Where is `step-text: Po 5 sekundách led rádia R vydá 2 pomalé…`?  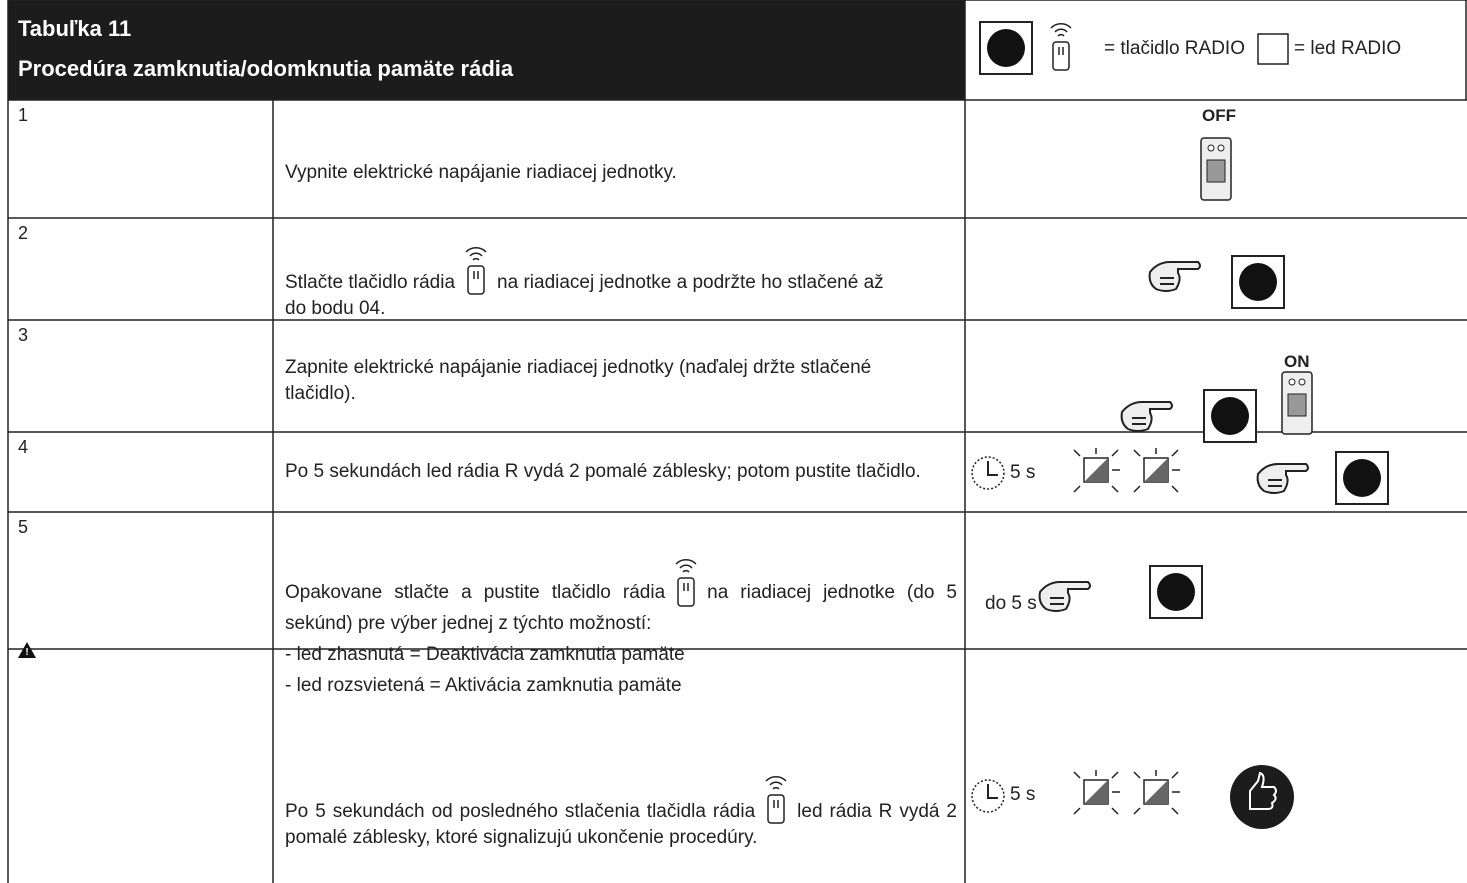
step-text: Po 5 sekundách led rádia R vydá 2 pomalé… is located at coordinates (603, 471).